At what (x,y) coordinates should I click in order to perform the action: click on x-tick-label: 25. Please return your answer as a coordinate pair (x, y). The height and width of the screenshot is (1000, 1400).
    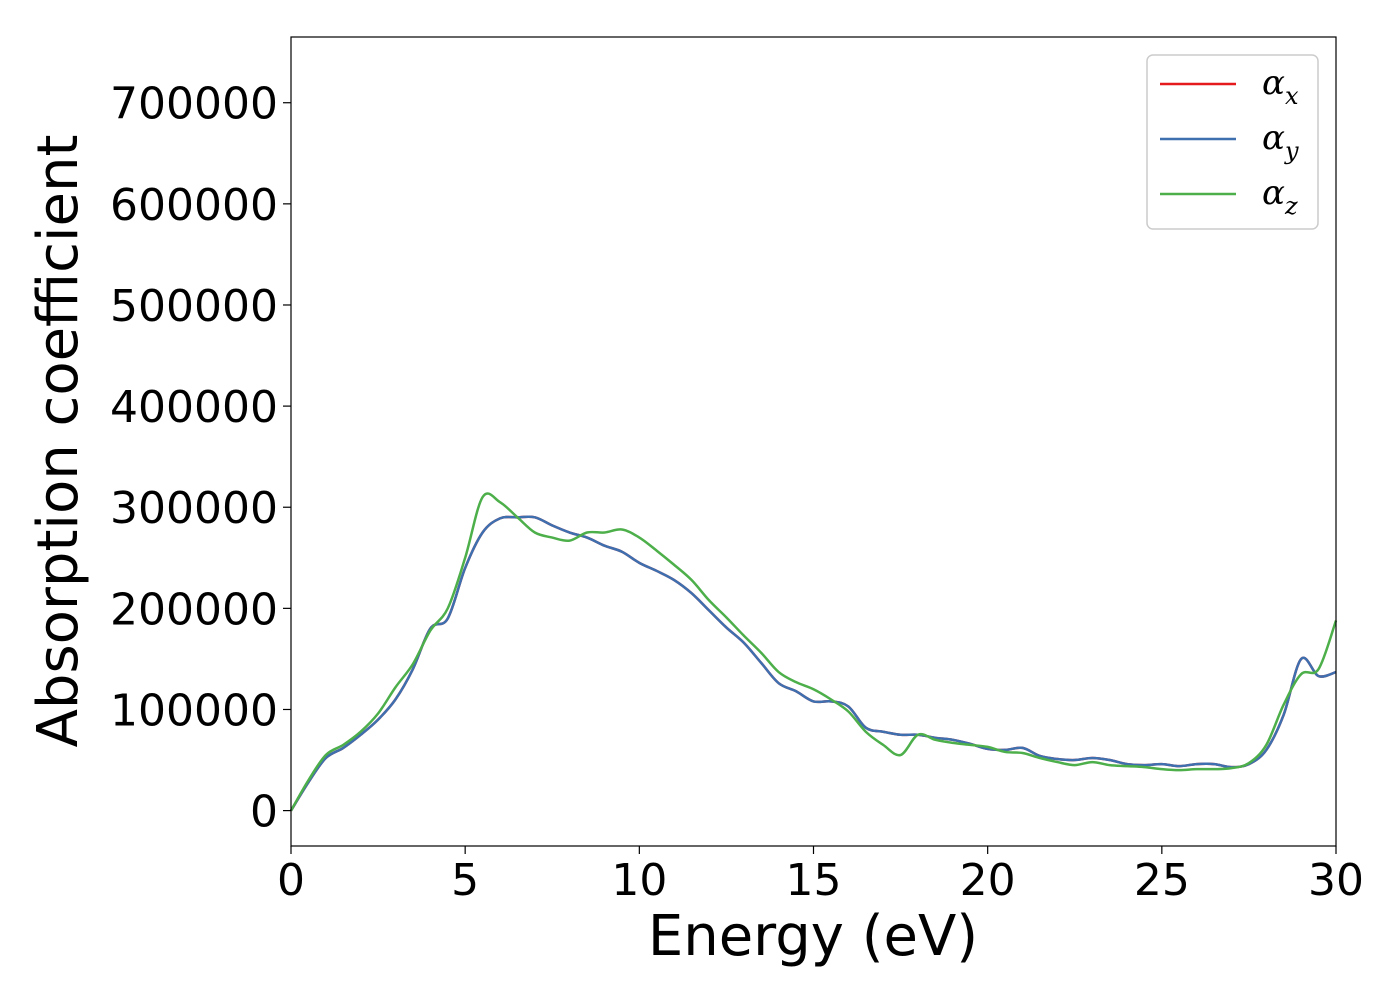
    Looking at the image, I should click on (1162, 880).